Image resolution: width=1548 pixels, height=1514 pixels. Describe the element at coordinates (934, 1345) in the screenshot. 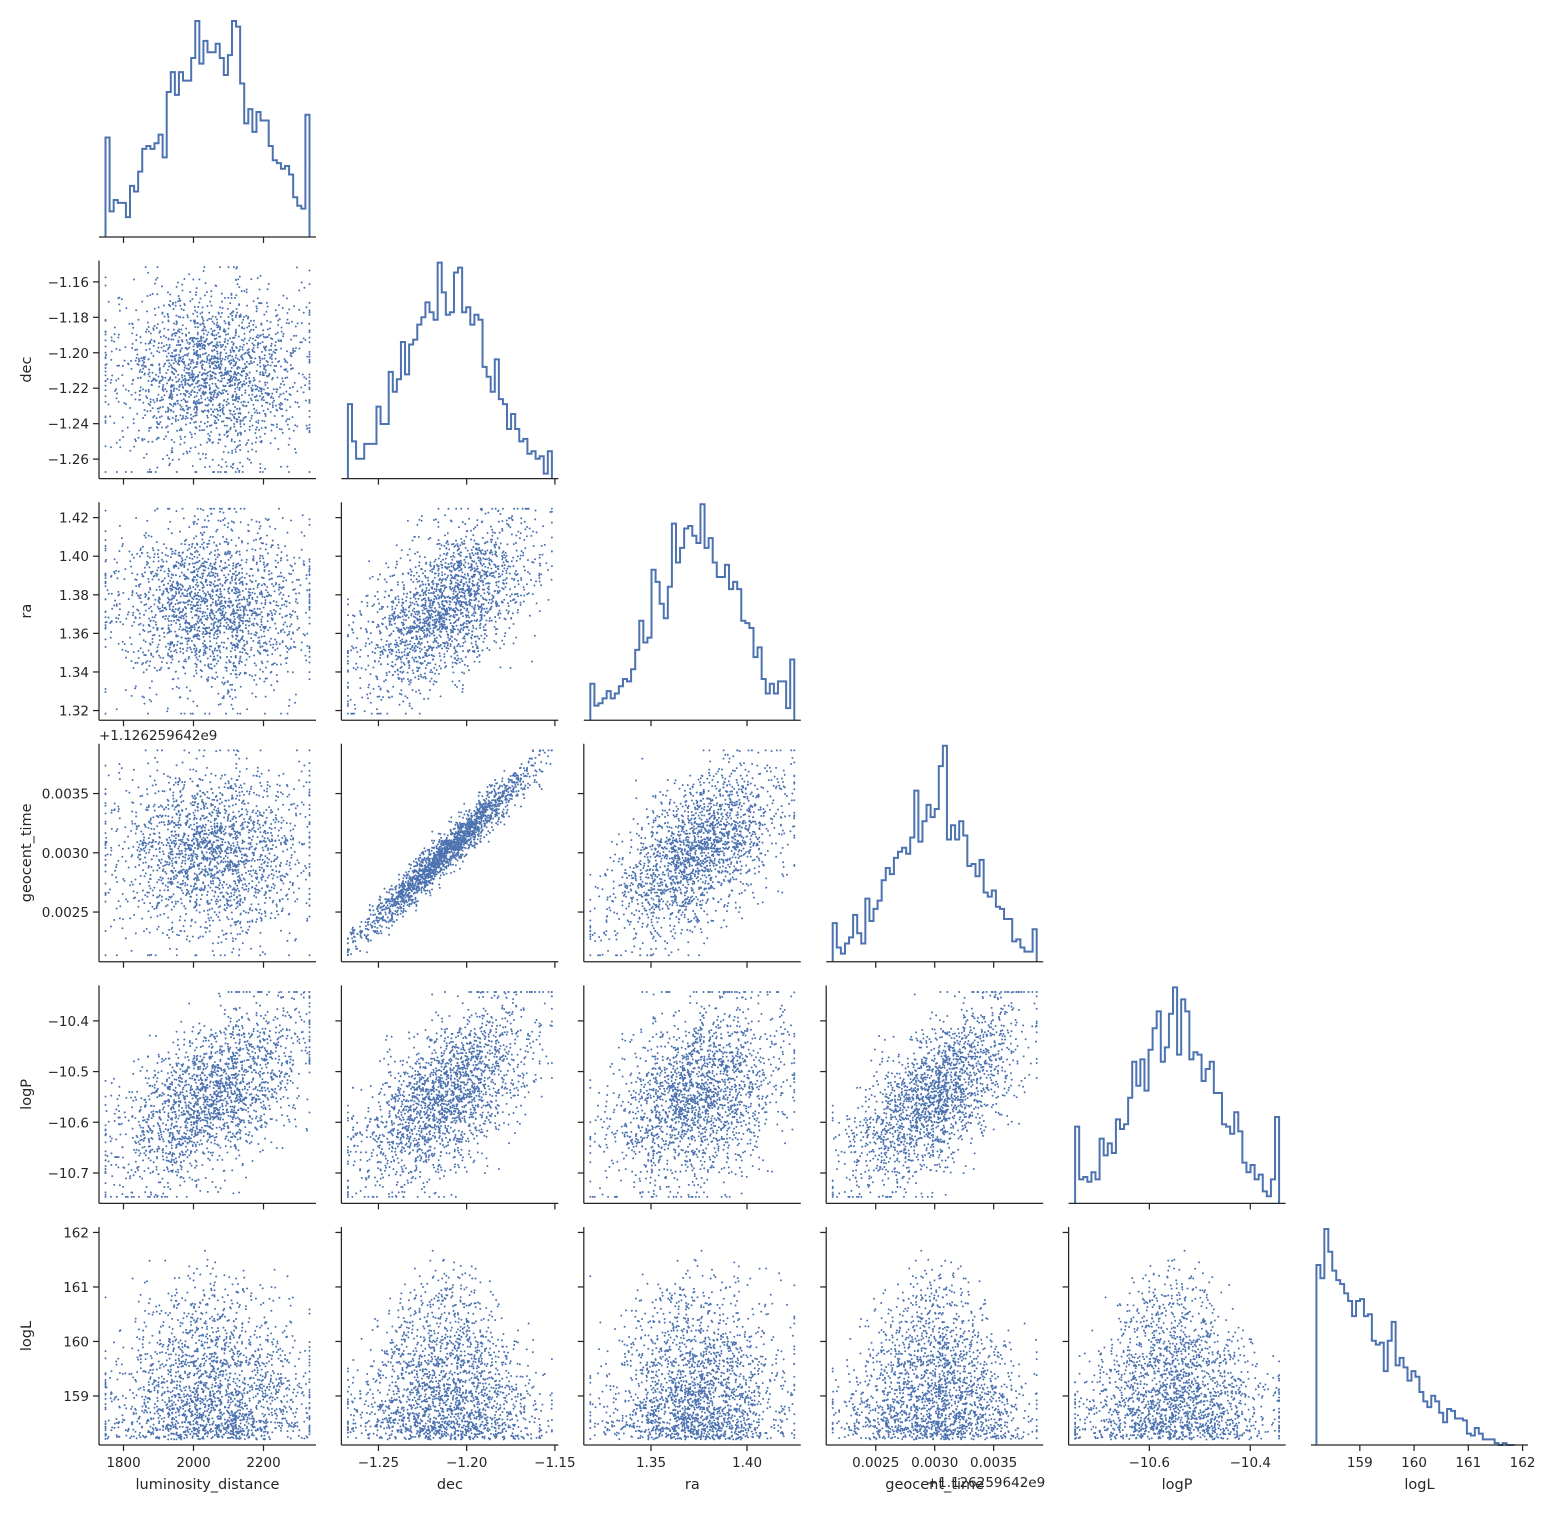

I see `scatter-points-geocent_time-logL` at that location.